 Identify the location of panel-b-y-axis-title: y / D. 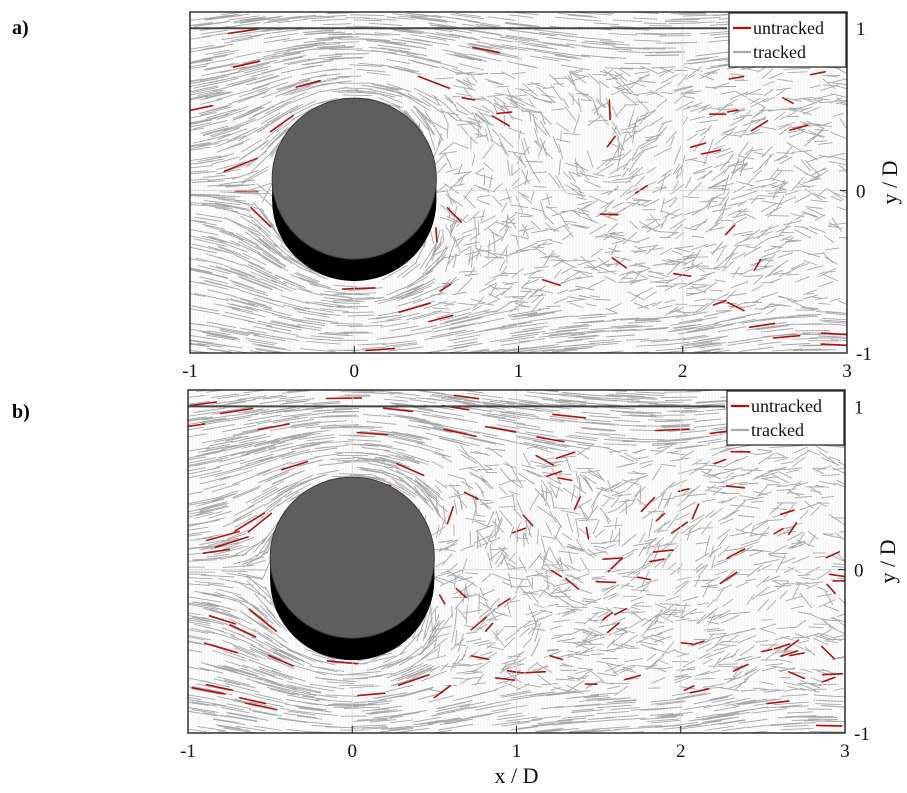
(887, 562).